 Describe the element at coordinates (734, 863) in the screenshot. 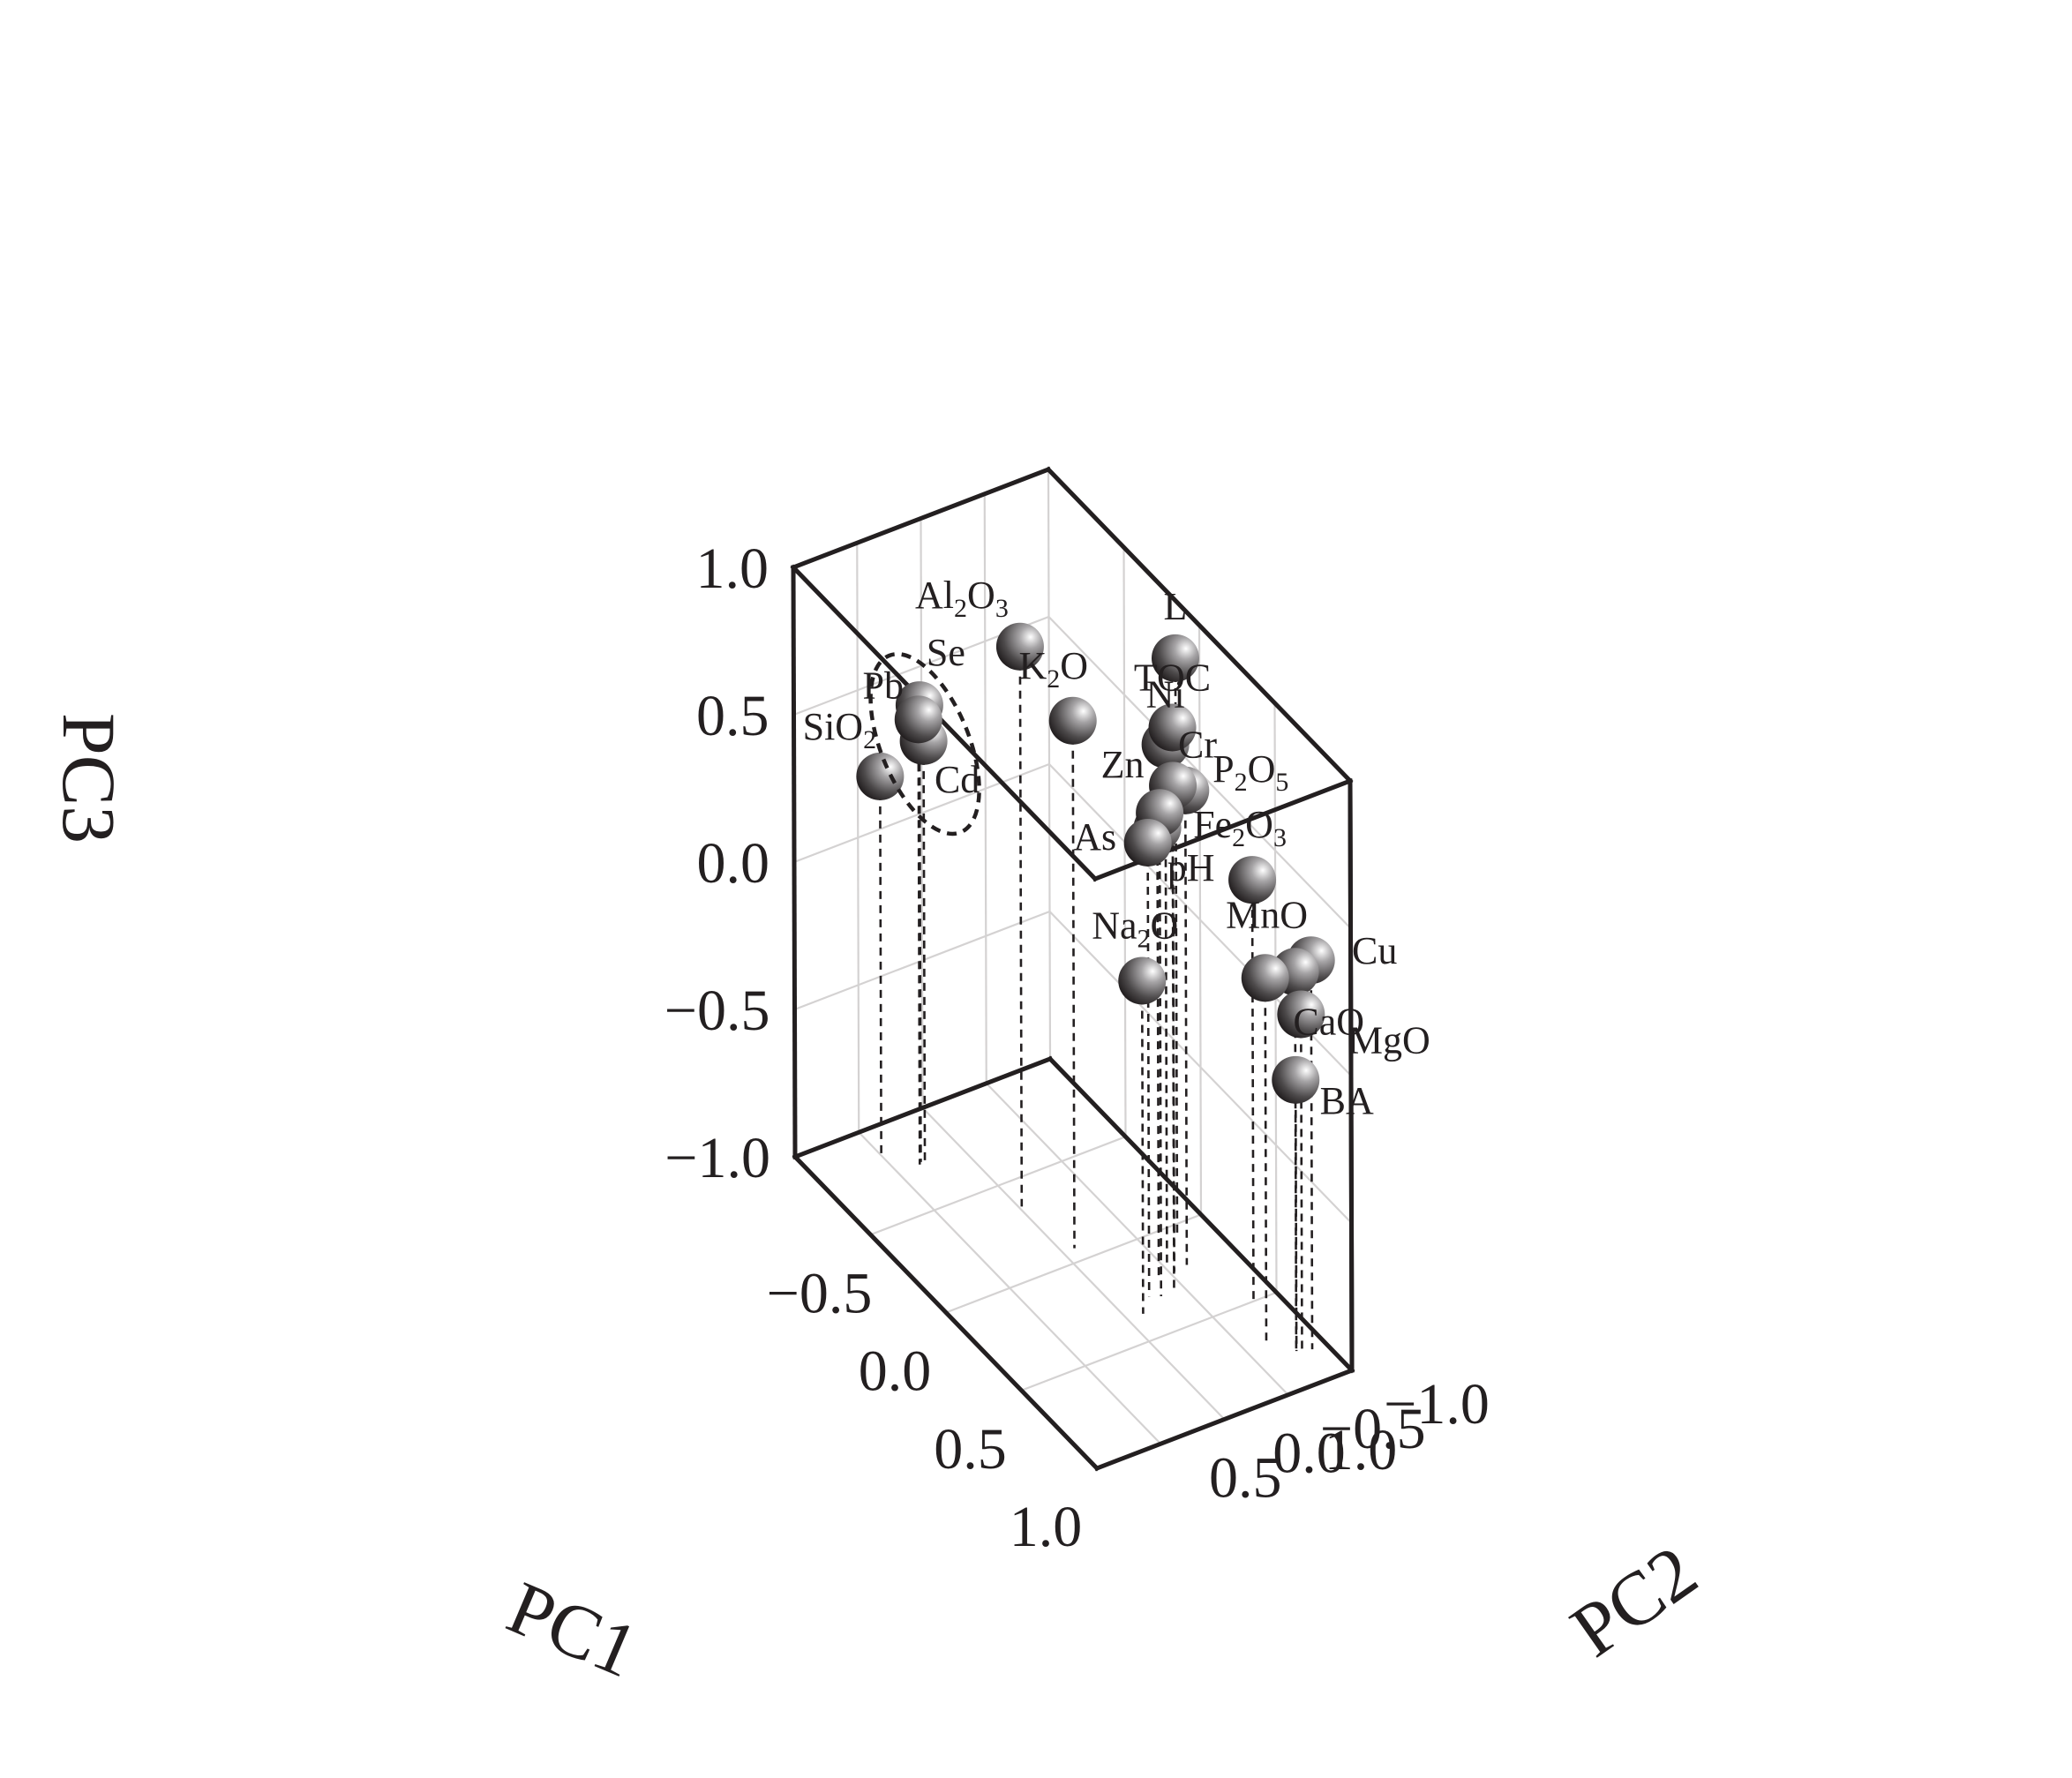

I see `pc3-tick-label: 0.0` at that location.